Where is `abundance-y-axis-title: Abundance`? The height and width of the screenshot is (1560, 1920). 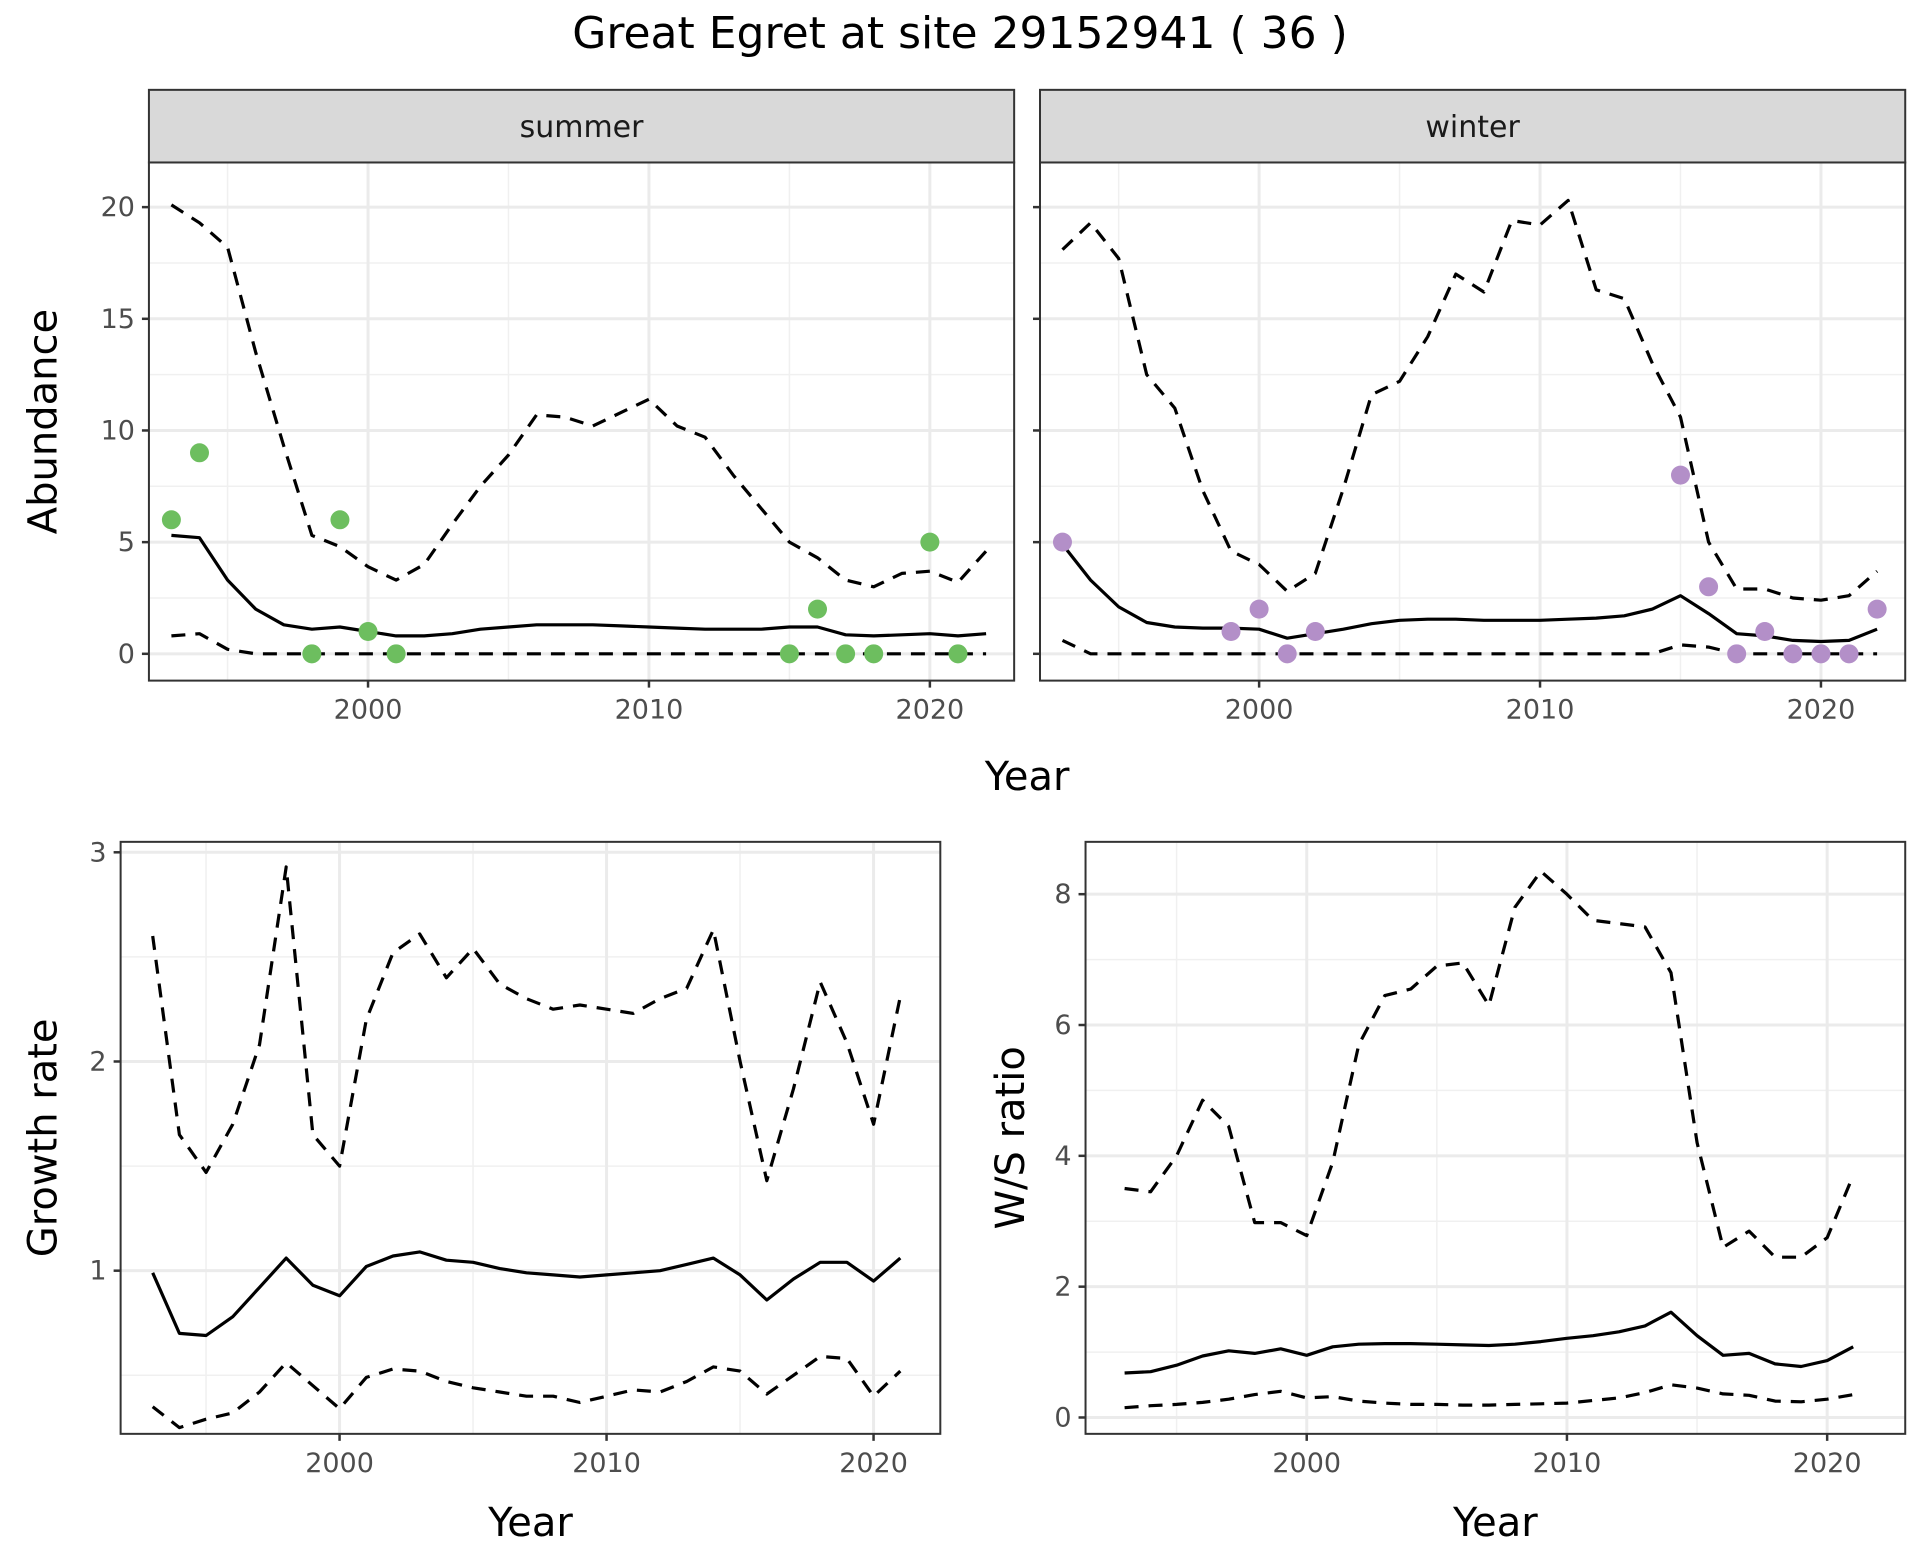 abundance-y-axis-title: Abundance is located at coordinates (44, 421).